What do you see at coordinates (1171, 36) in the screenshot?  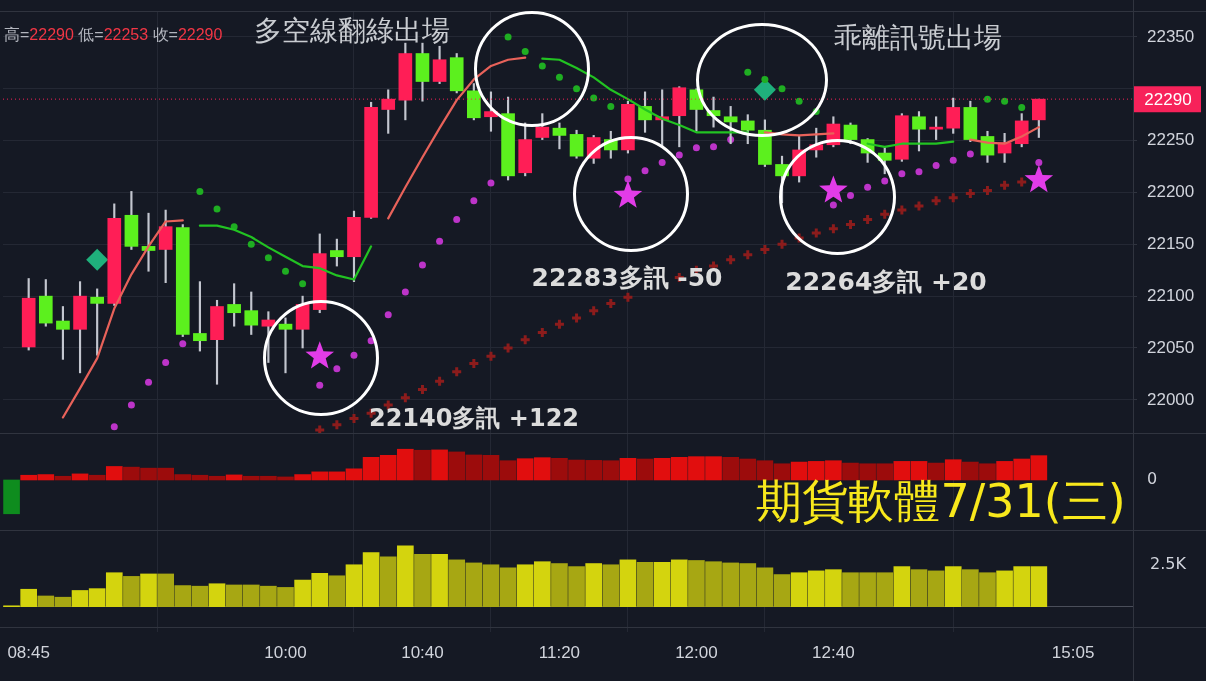 I see `y-tick-label: 22350` at bounding box center [1171, 36].